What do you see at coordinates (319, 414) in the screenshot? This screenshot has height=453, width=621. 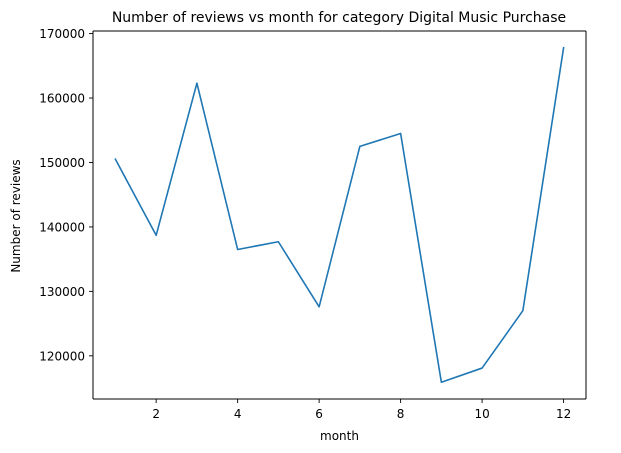 I see `x-tick-label: 6` at bounding box center [319, 414].